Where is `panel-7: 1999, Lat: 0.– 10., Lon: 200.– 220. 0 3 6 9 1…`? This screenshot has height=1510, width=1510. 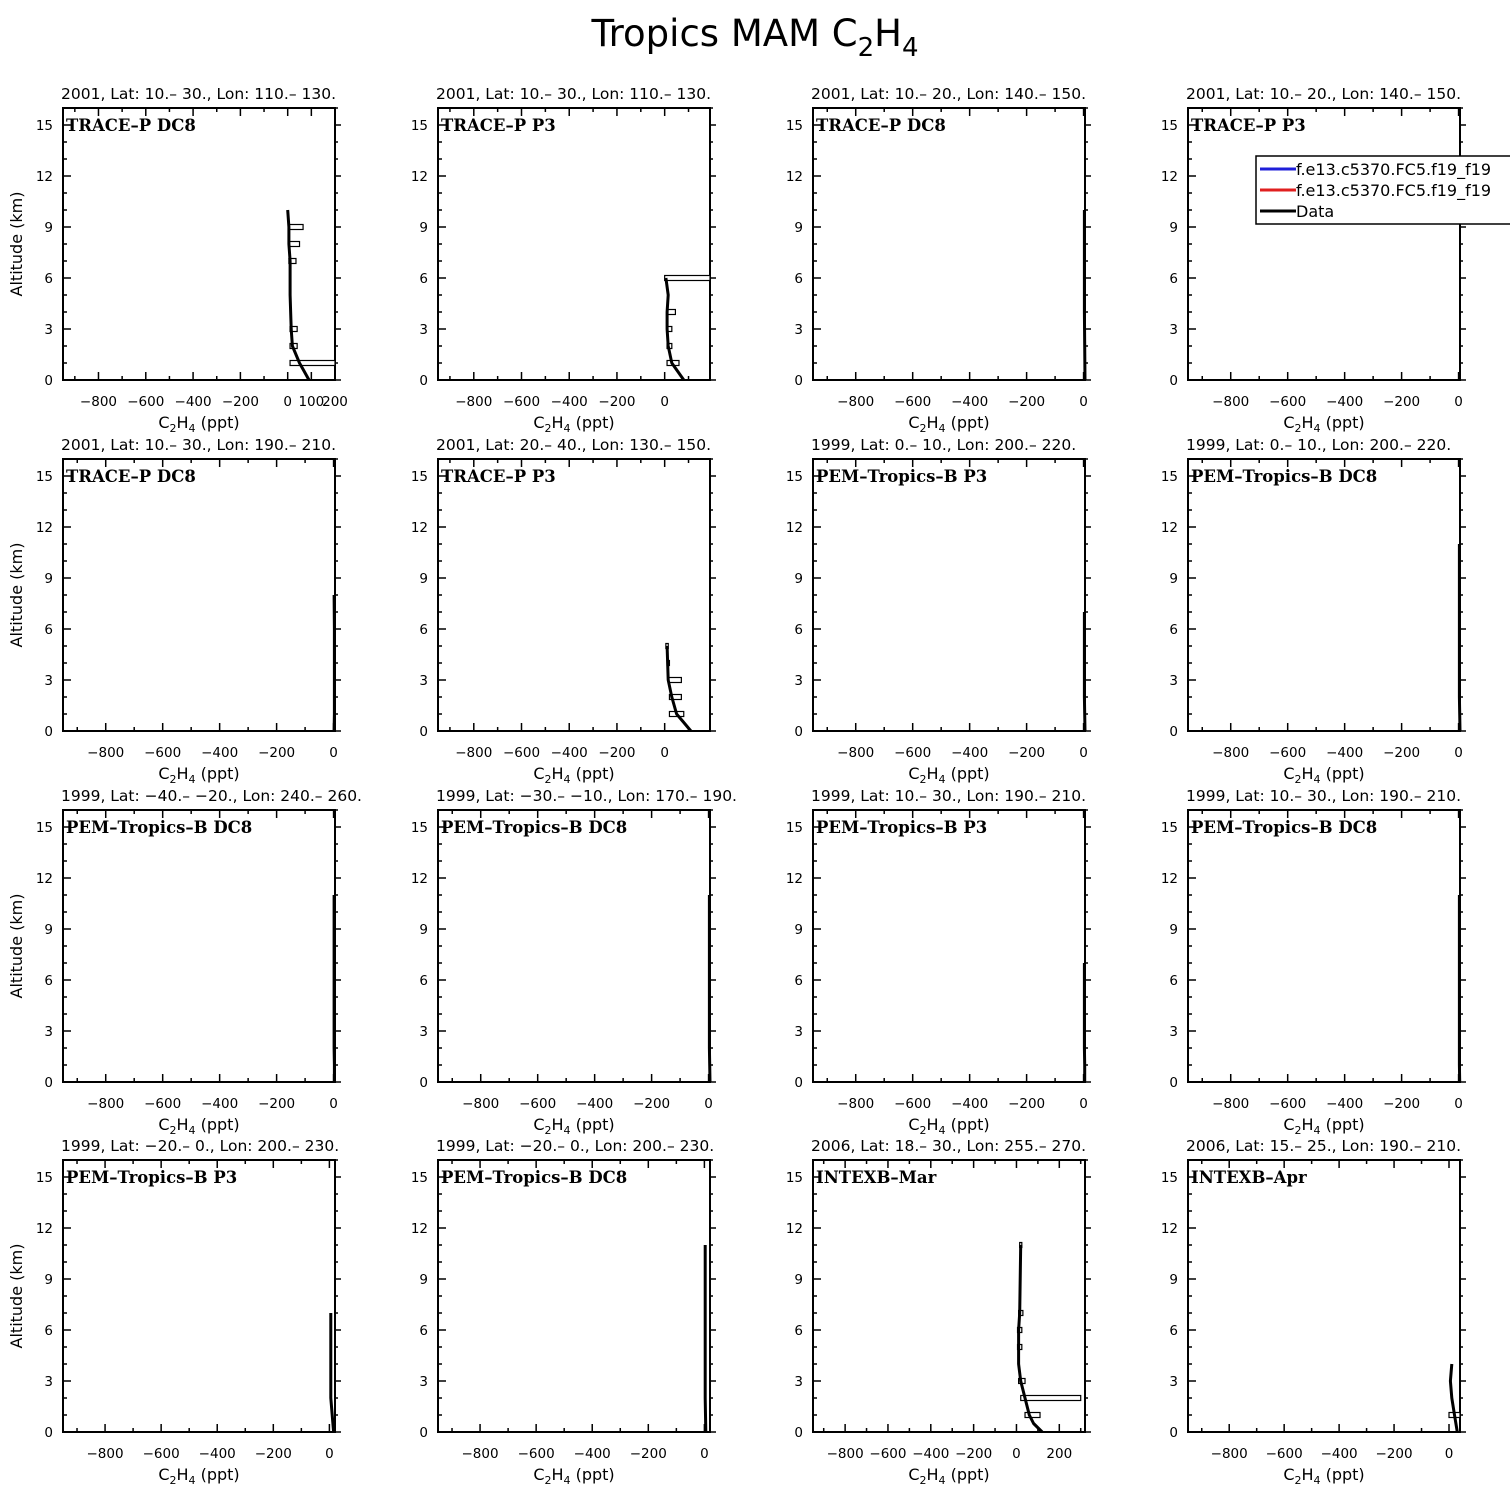 panel-7: 1999, Lat: 0.– 10., Lon: 200.– 220. 0 3 6 9 1… is located at coordinates (938, 611).